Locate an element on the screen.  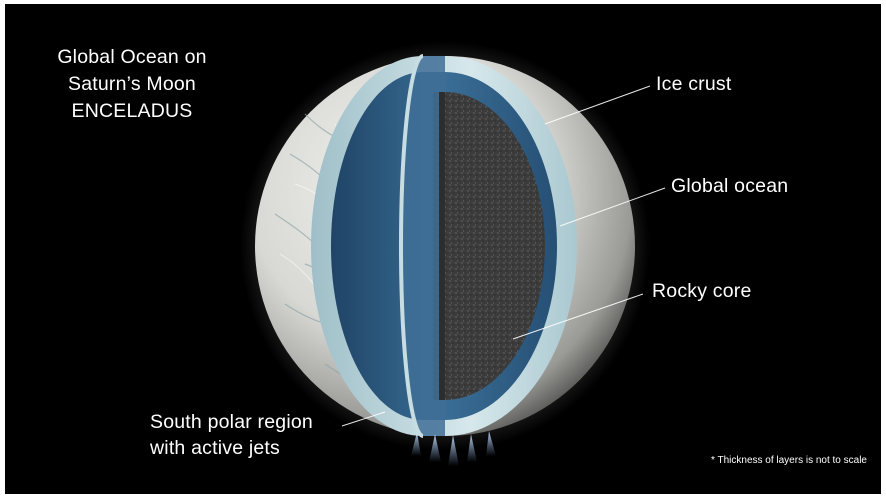
rocky-core-label: Rocky core is located at coordinates (702, 291).